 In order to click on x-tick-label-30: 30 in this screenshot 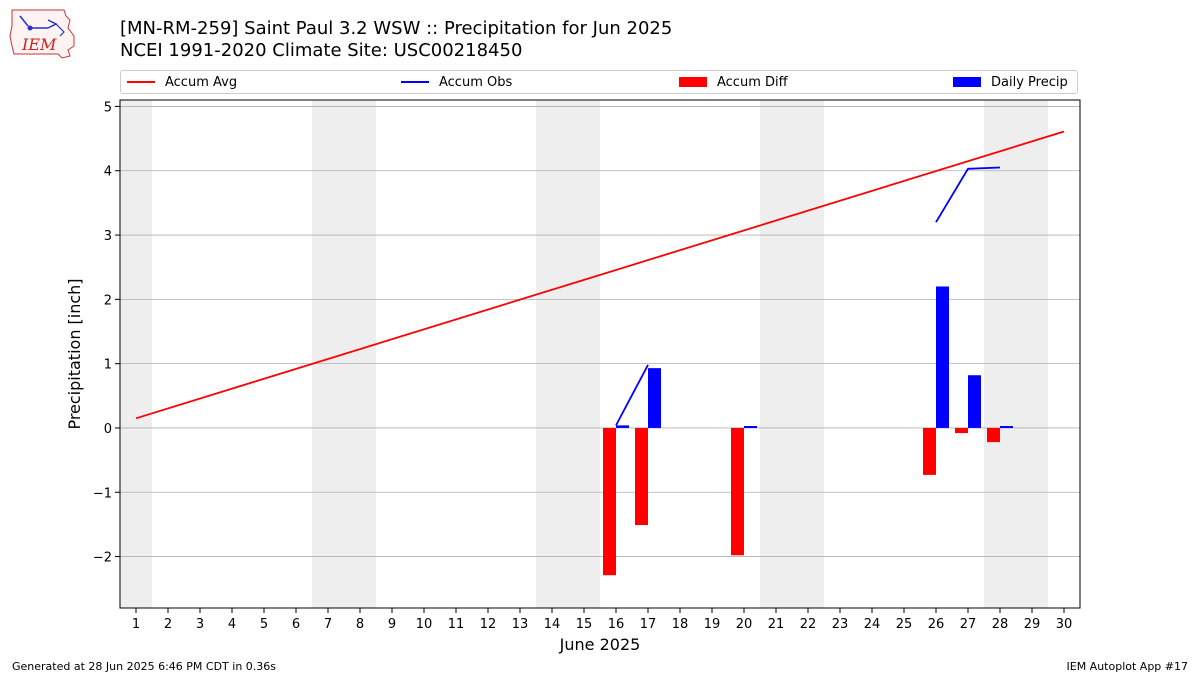, I will do `click(1064, 624)`.